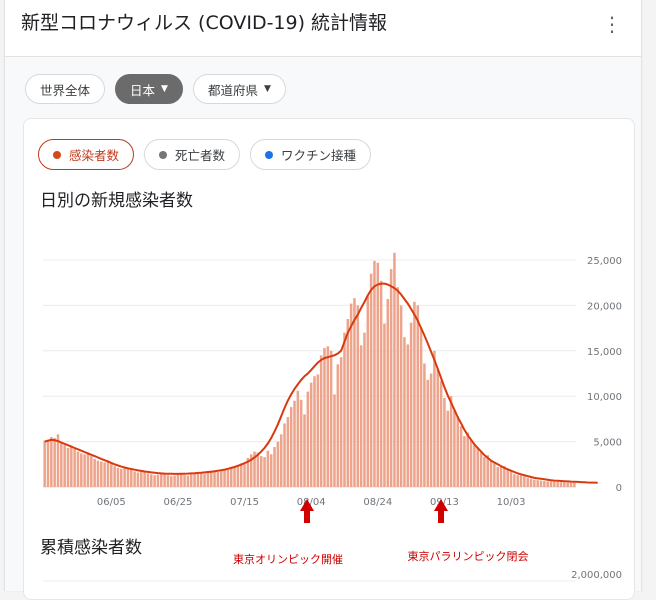  Describe the element at coordinates (178, 502) in the screenshot. I see `x-tick-label: 06/25` at that location.